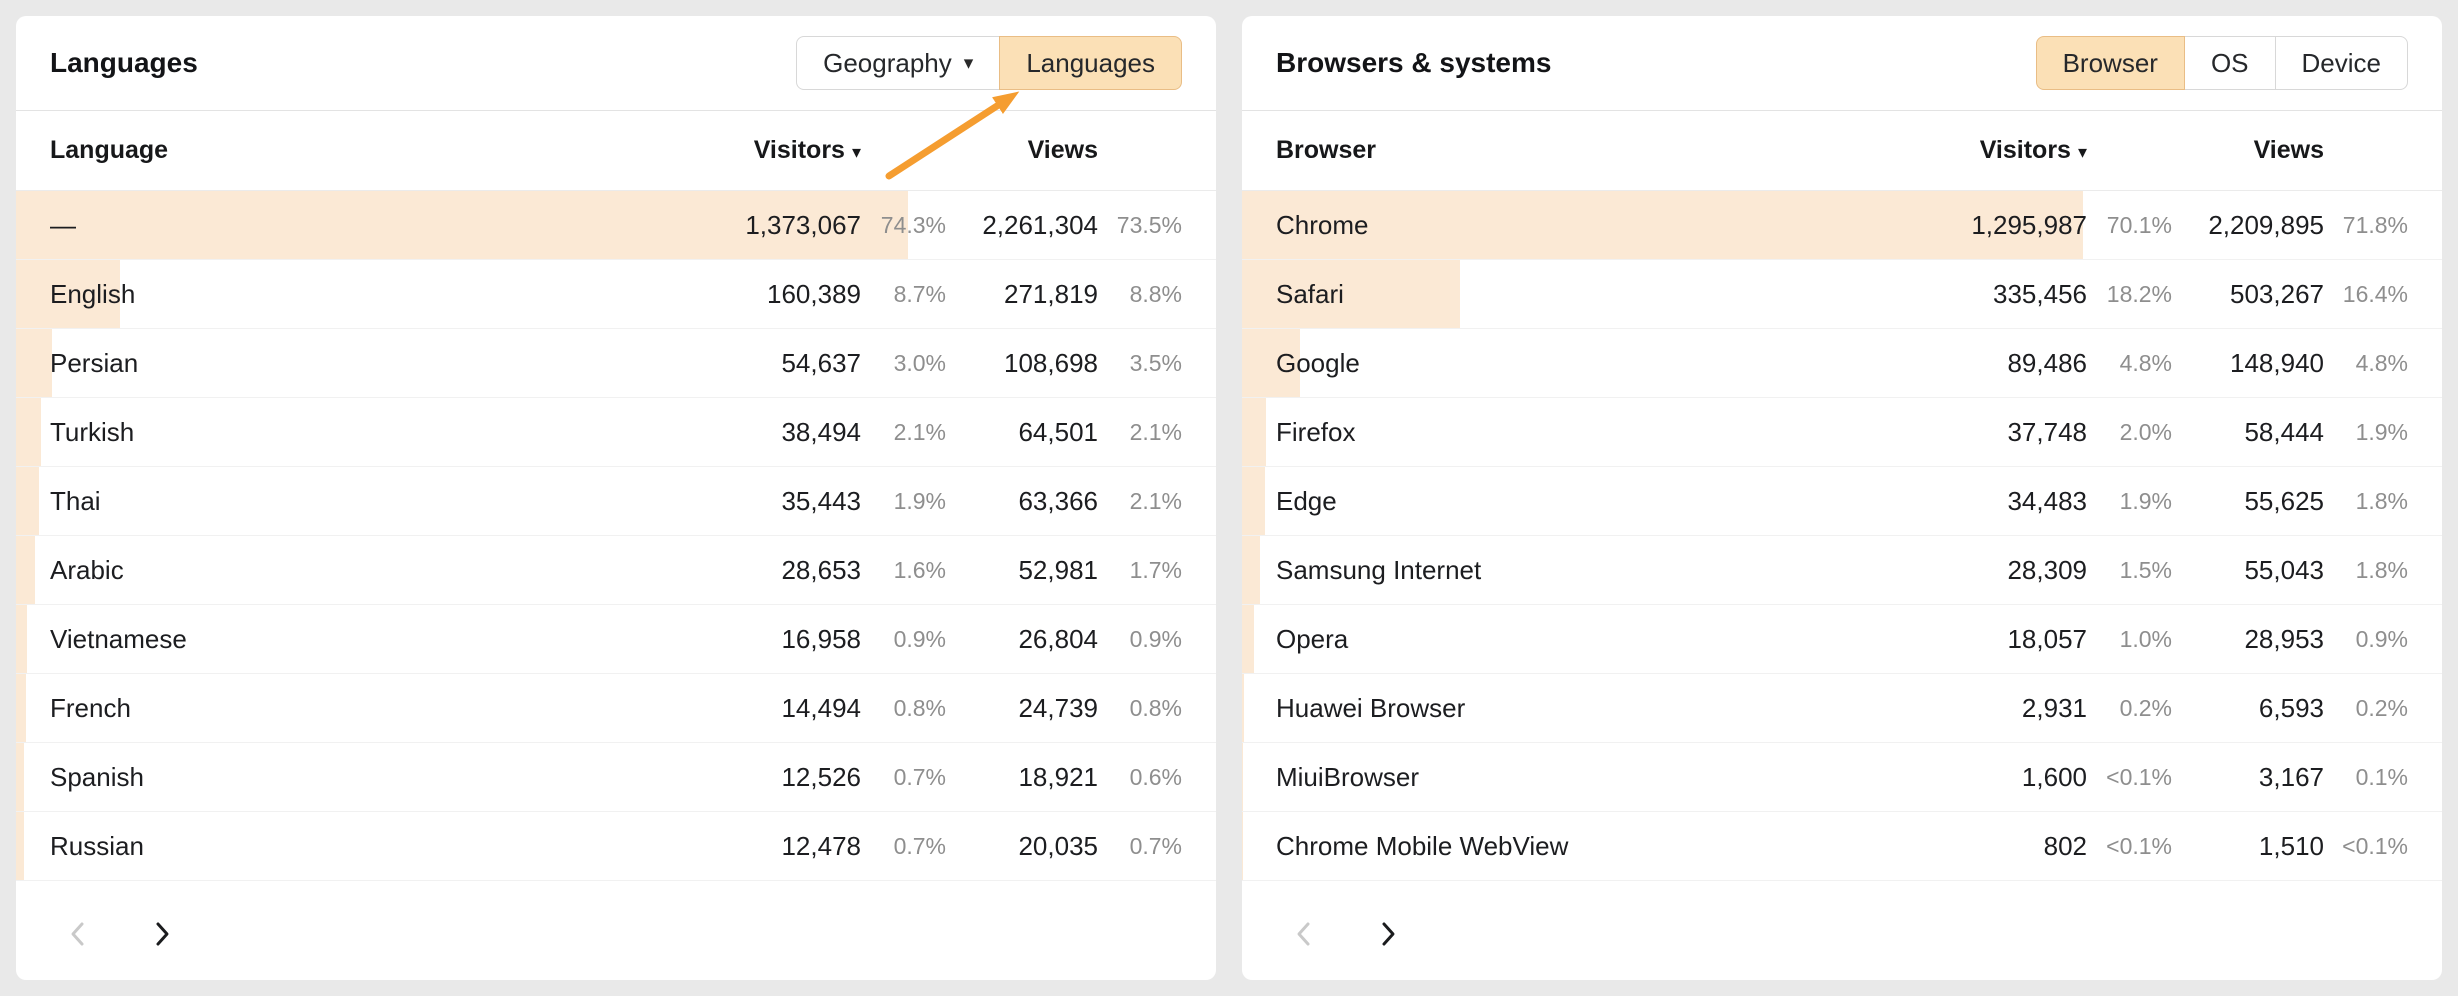  I want to click on table-row: Vietnamese 16,958 0.9% 26,804 0.9%, so click(616, 639).